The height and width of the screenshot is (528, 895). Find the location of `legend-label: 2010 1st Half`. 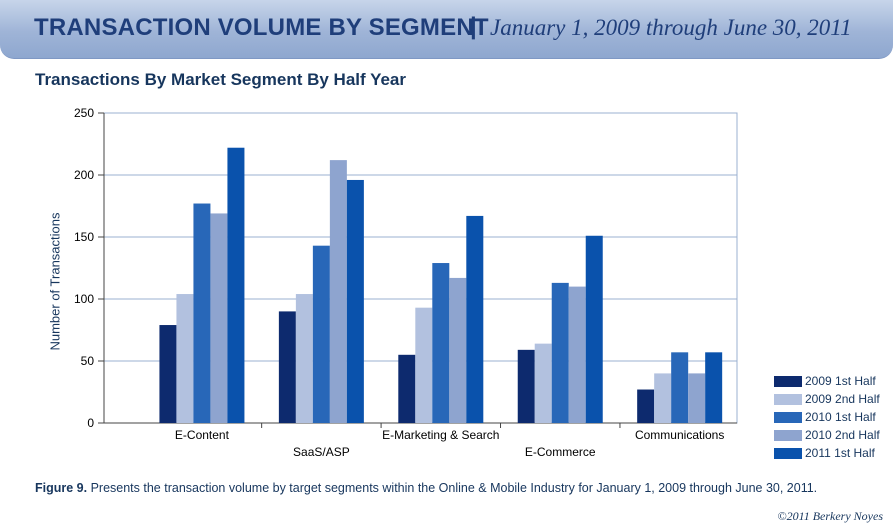

legend-label: 2010 1st Half is located at coordinates (840, 417).